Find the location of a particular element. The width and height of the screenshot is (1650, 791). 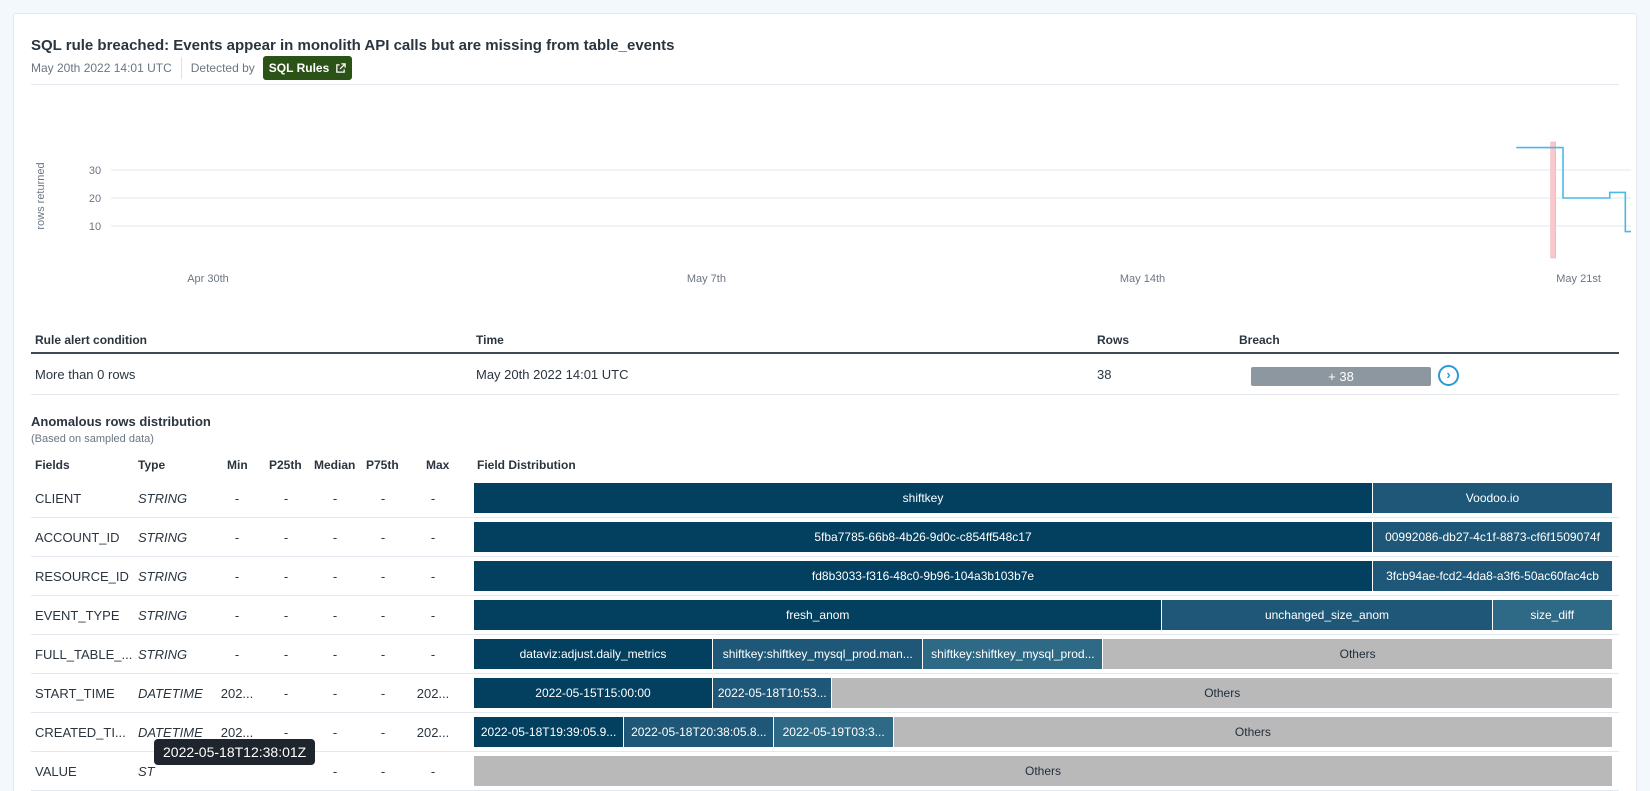

col-max: Max is located at coordinates (438, 465).